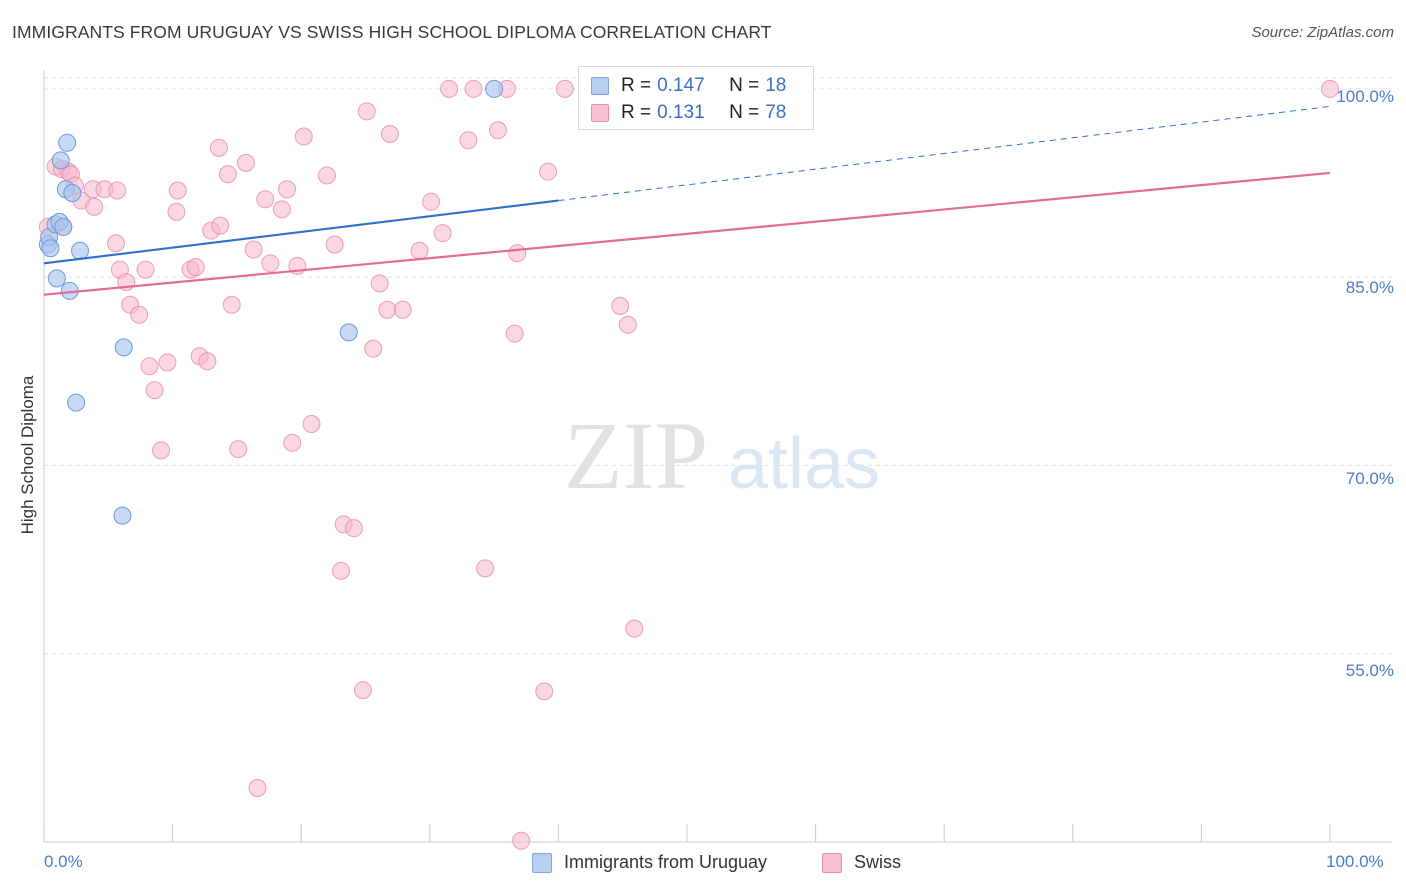  I want to click on legend-item-swiss: Swiss, so click(861, 862).